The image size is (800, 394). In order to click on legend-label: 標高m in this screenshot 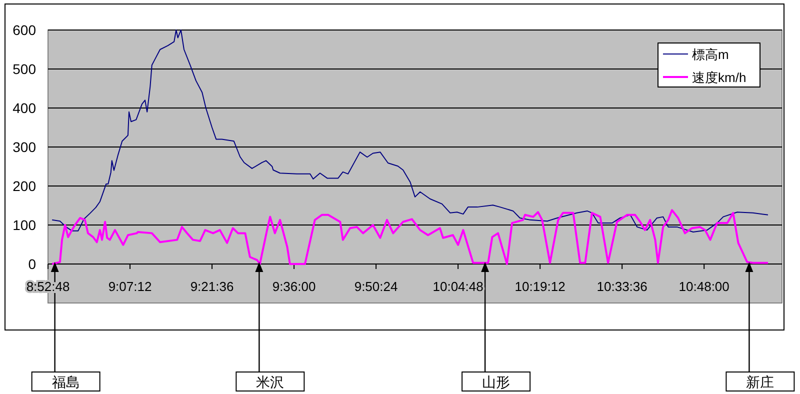, I will do `click(710, 54)`.